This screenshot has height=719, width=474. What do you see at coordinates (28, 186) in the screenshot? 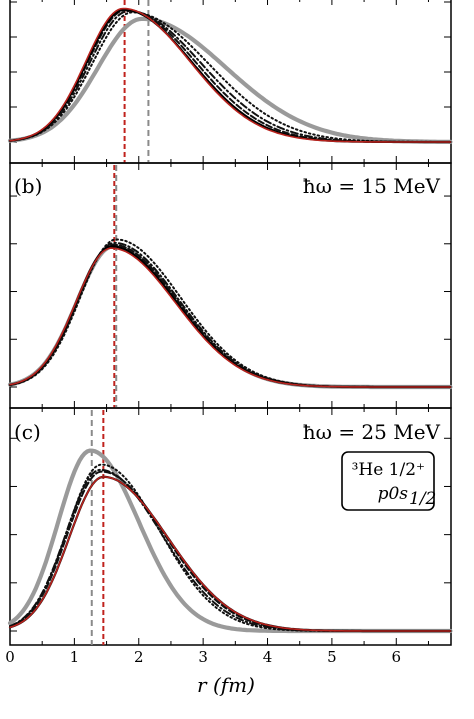
I see `panel-b-letter: (b)` at bounding box center [28, 186].